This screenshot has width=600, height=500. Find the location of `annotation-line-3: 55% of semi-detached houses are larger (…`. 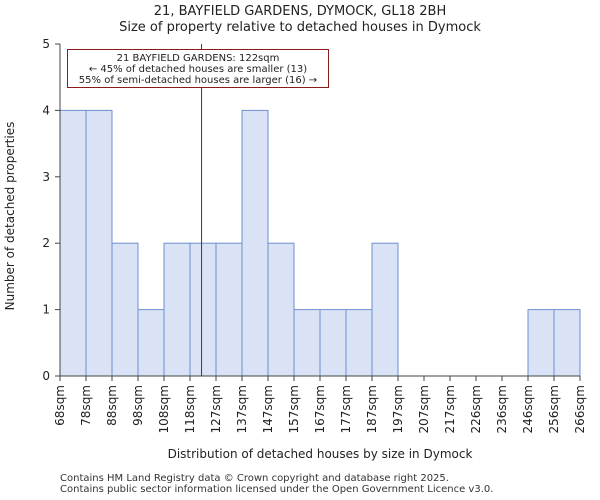

annotation-line-3: 55% of semi-detached houses are larger (… is located at coordinates (198, 80).